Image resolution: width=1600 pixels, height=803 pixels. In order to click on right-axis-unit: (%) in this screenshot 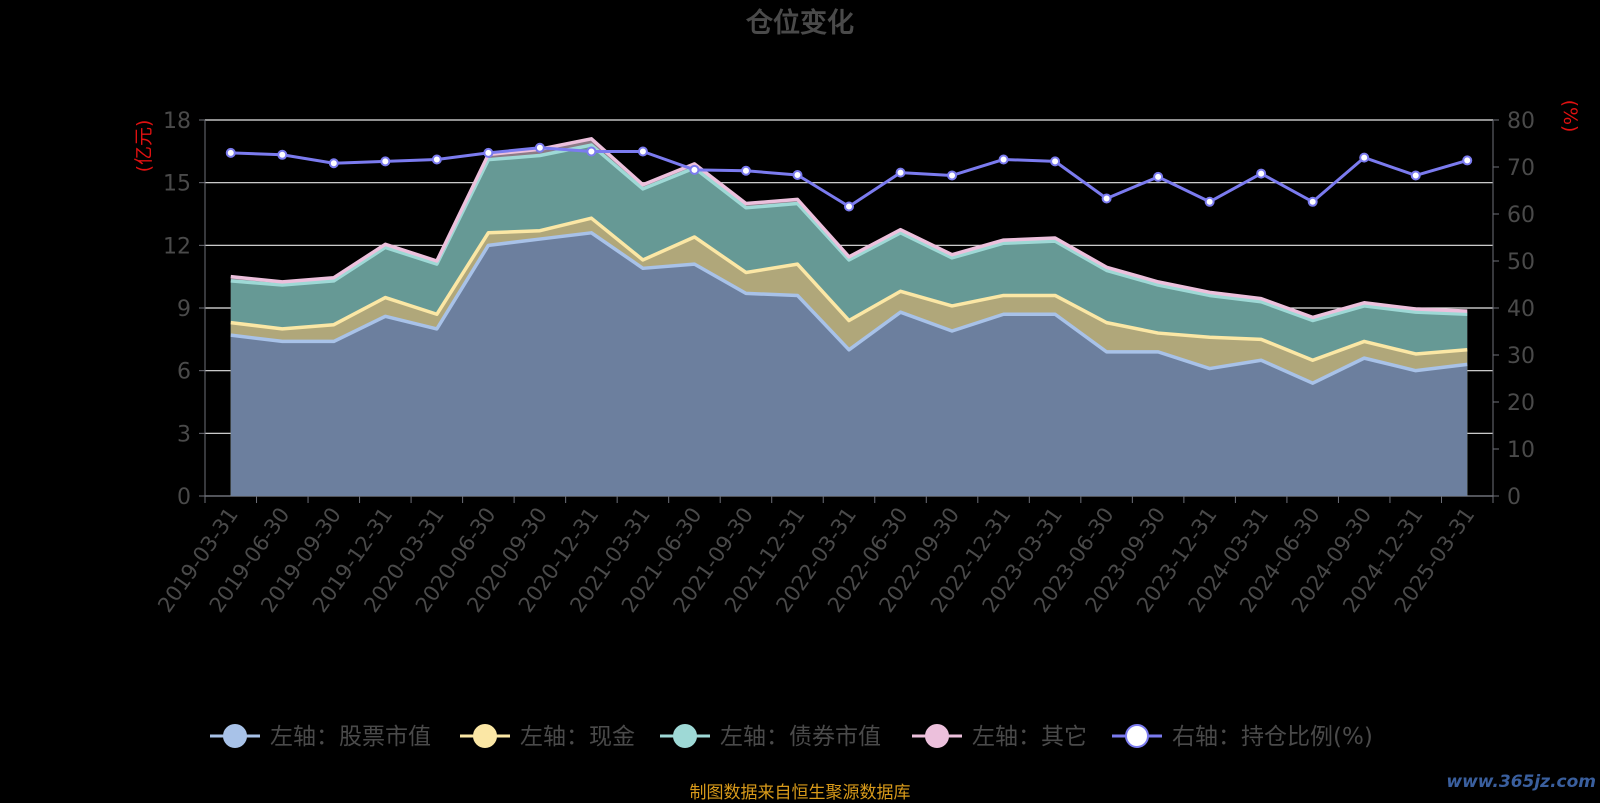, I will do `click(1570, 116)`.